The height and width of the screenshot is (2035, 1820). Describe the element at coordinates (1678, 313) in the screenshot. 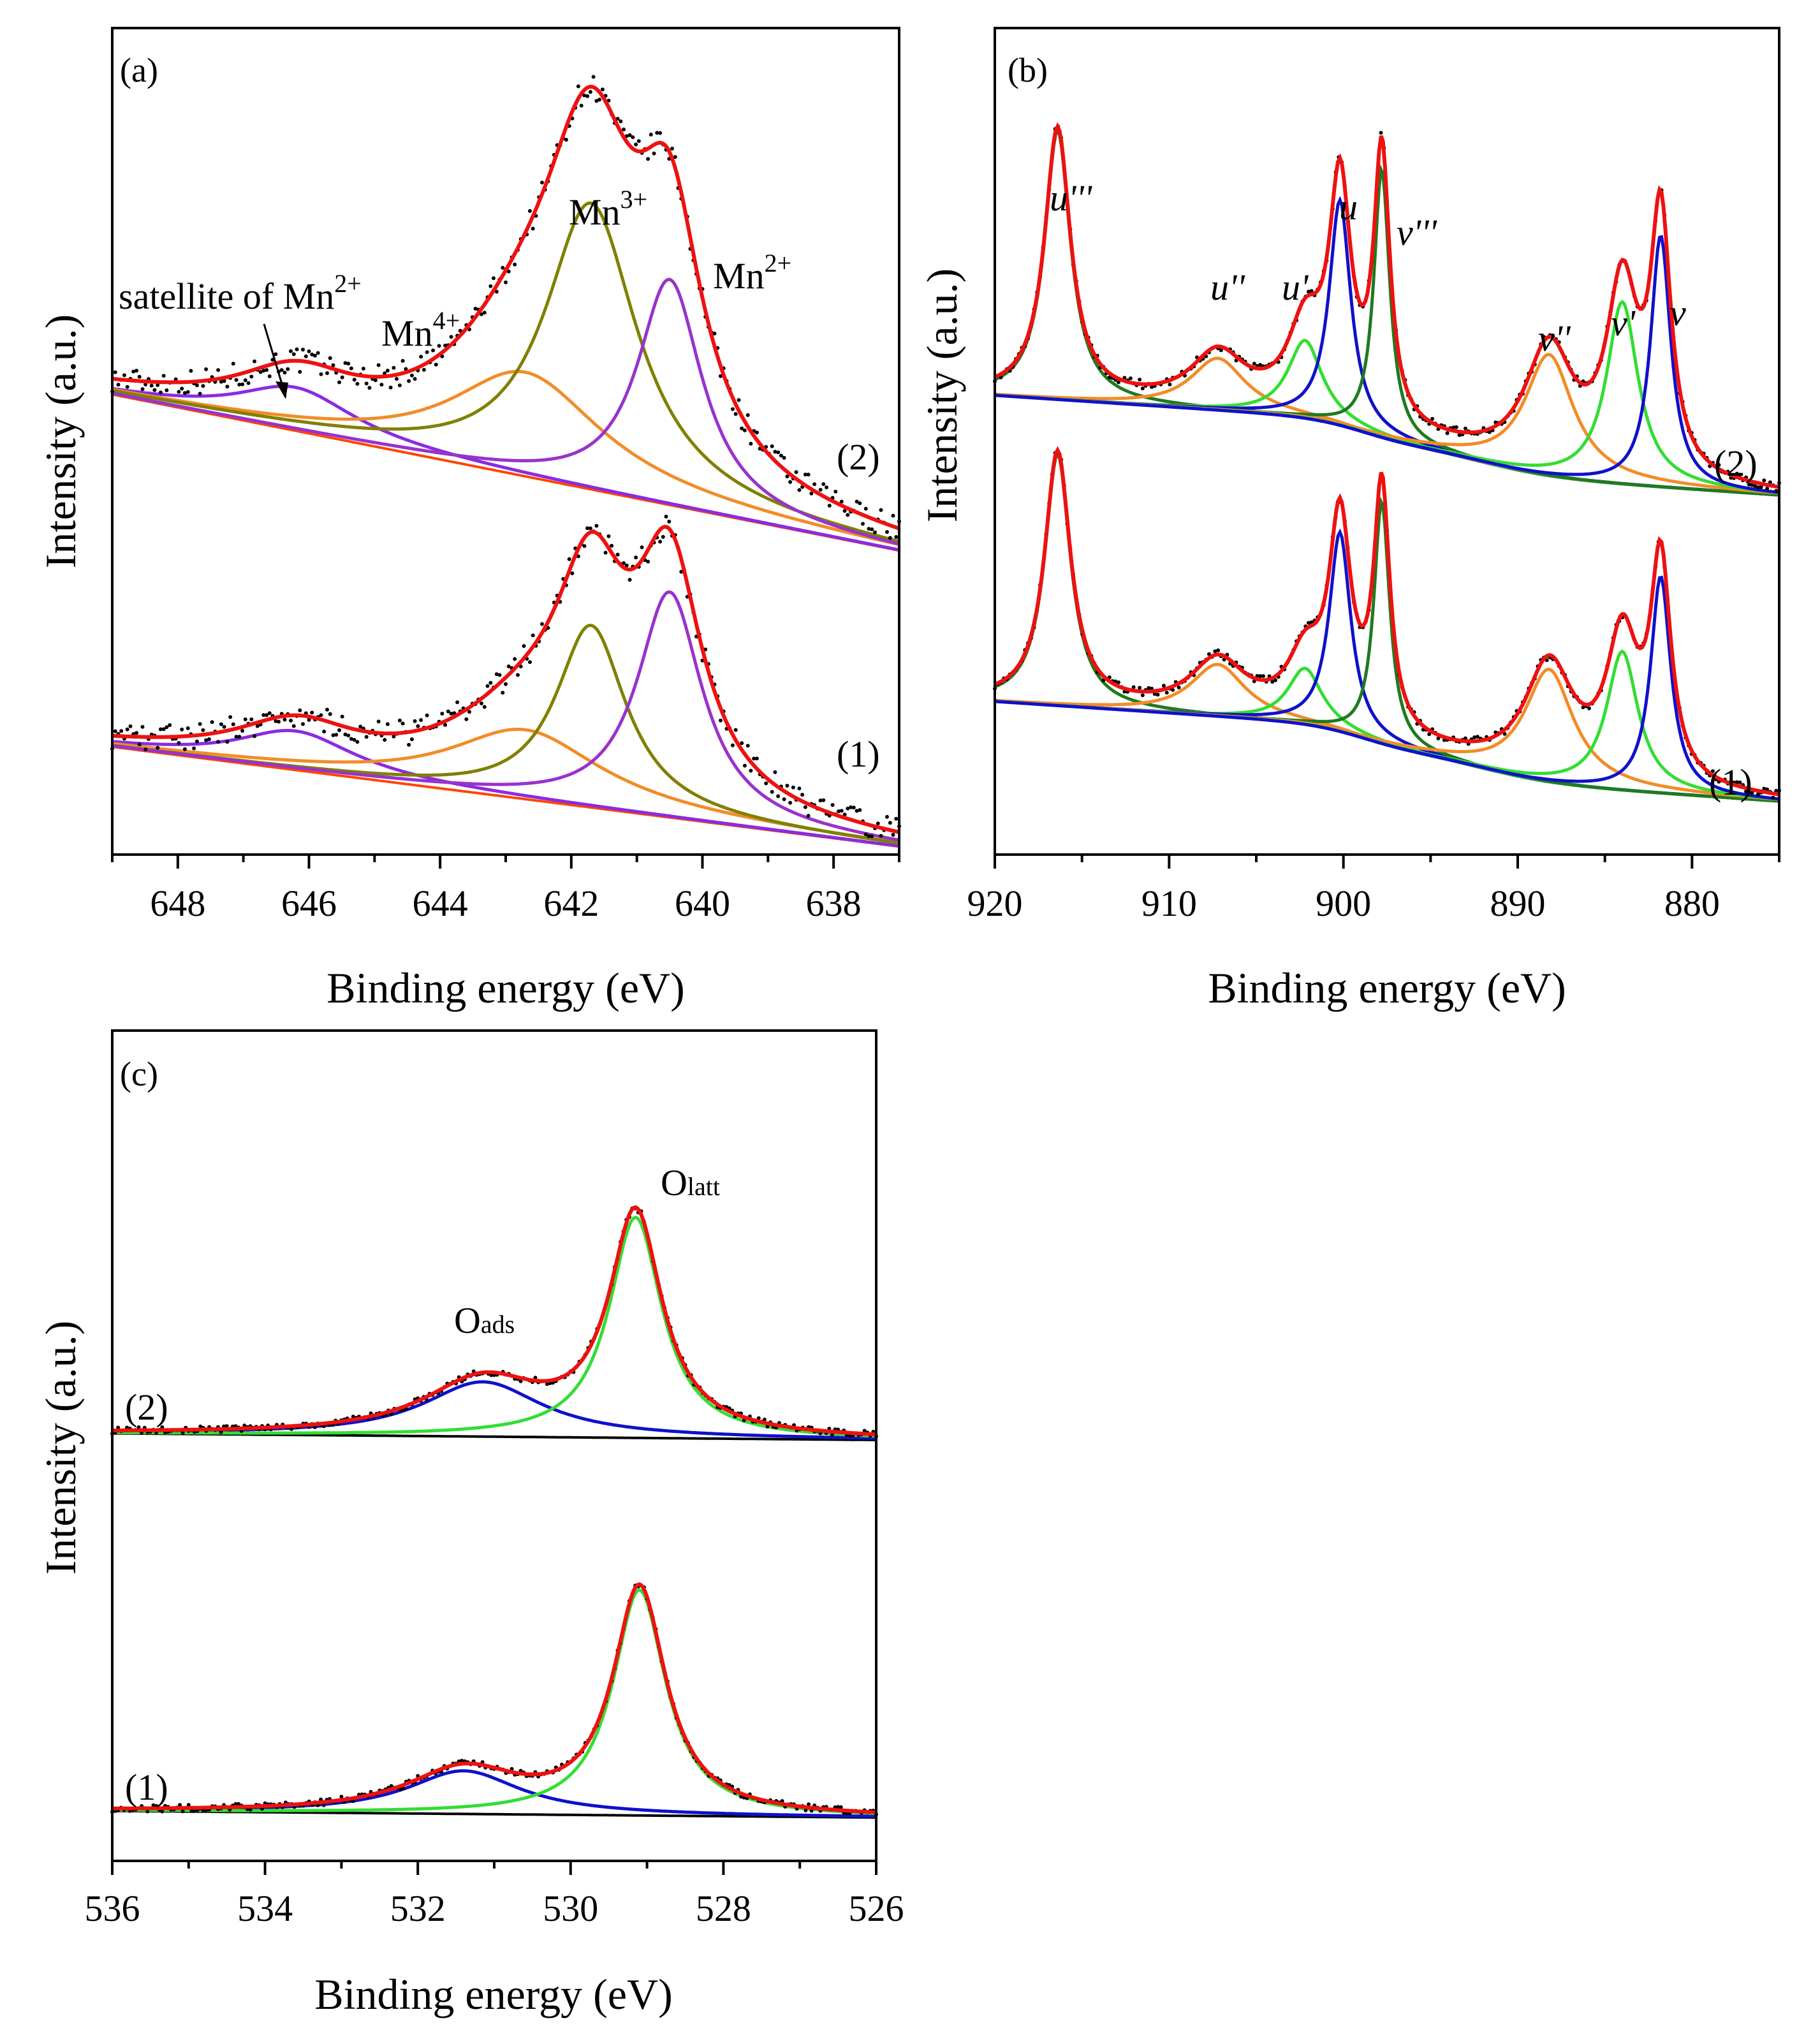

I see `annot-v: v` at that location.